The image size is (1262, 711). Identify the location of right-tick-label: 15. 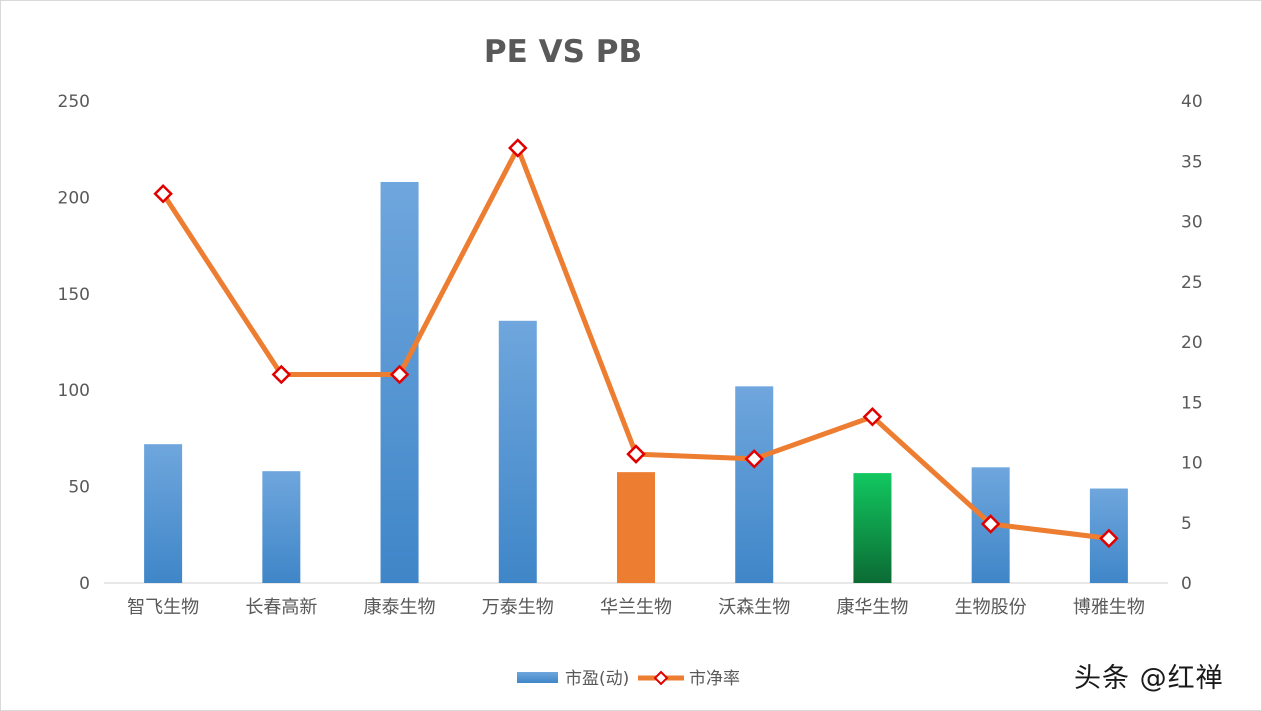
(1192, 403).